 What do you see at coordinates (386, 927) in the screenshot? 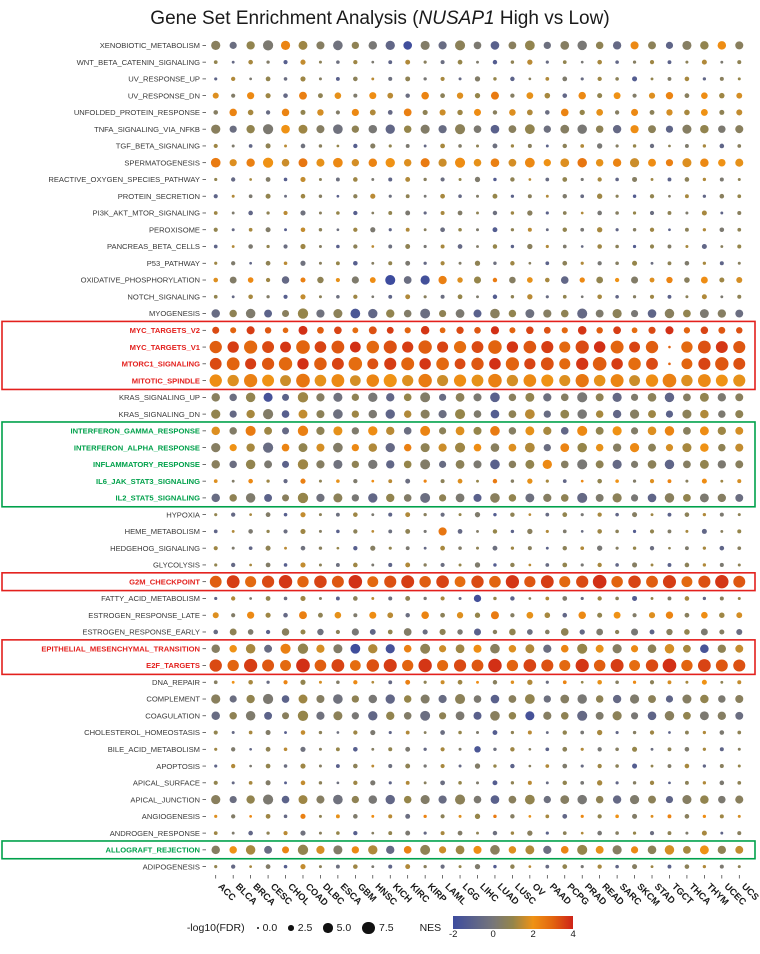
I see `size-legend-value: 7.5` at bounding box center [386, 927].